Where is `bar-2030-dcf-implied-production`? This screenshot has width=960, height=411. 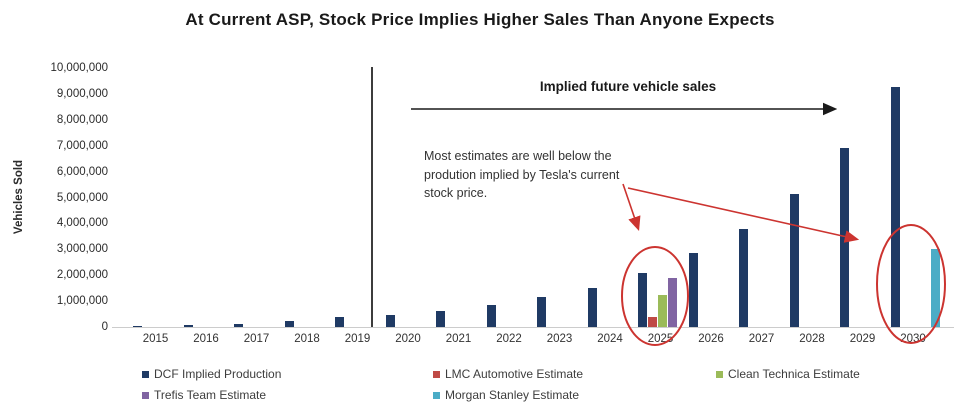
bar-2030-dcf-implied-production is located at coordinates (895, 207).